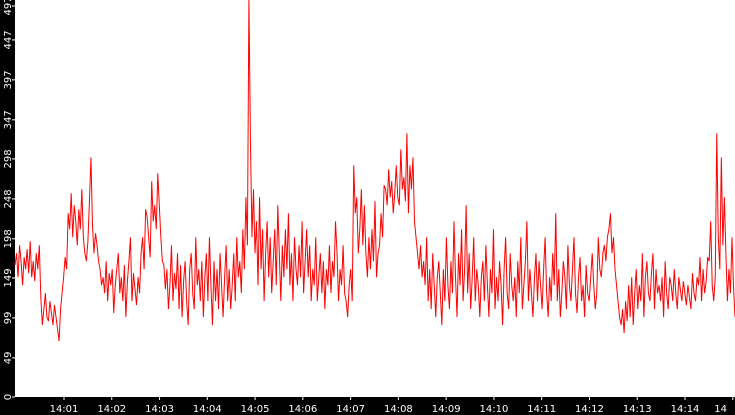  I want to click on y-tick-label: 497, so click(8, 8).